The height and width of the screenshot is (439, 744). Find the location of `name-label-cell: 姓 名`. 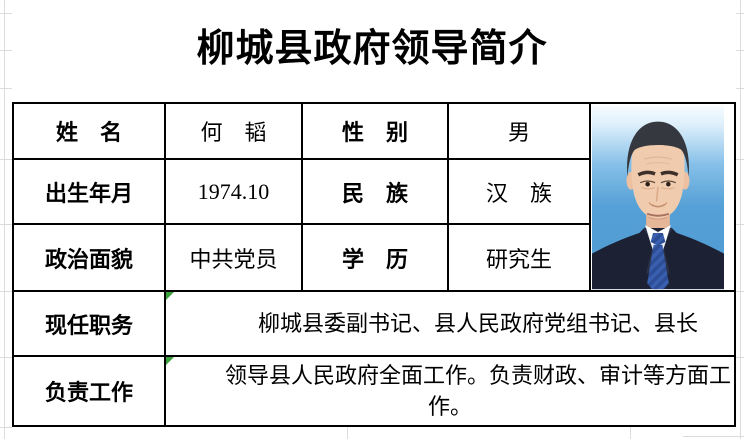

name-label-cell: 姓 名 is located at coordinates (89, 131).